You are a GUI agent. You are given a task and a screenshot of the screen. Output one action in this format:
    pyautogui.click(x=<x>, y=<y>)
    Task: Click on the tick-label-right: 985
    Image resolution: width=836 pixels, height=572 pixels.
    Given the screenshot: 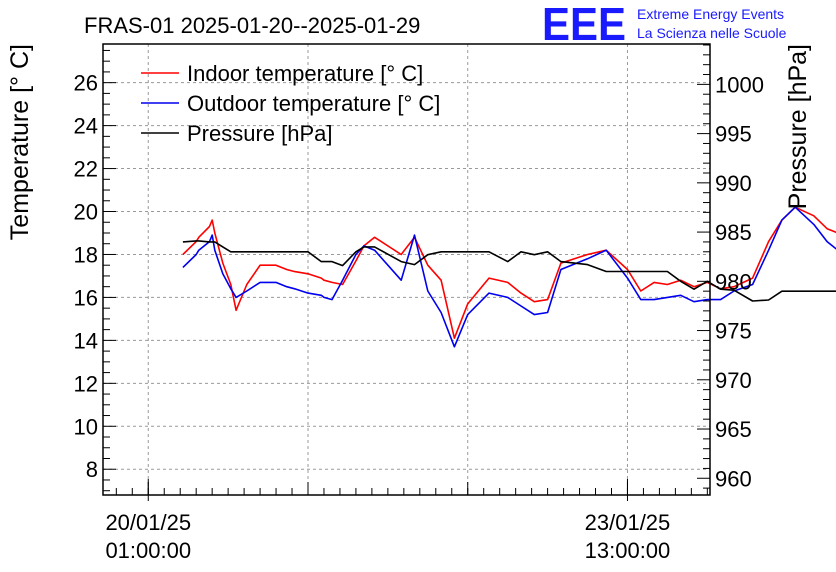 What is the action you would take?
    pyautogui.click(x=733, y=232)
    